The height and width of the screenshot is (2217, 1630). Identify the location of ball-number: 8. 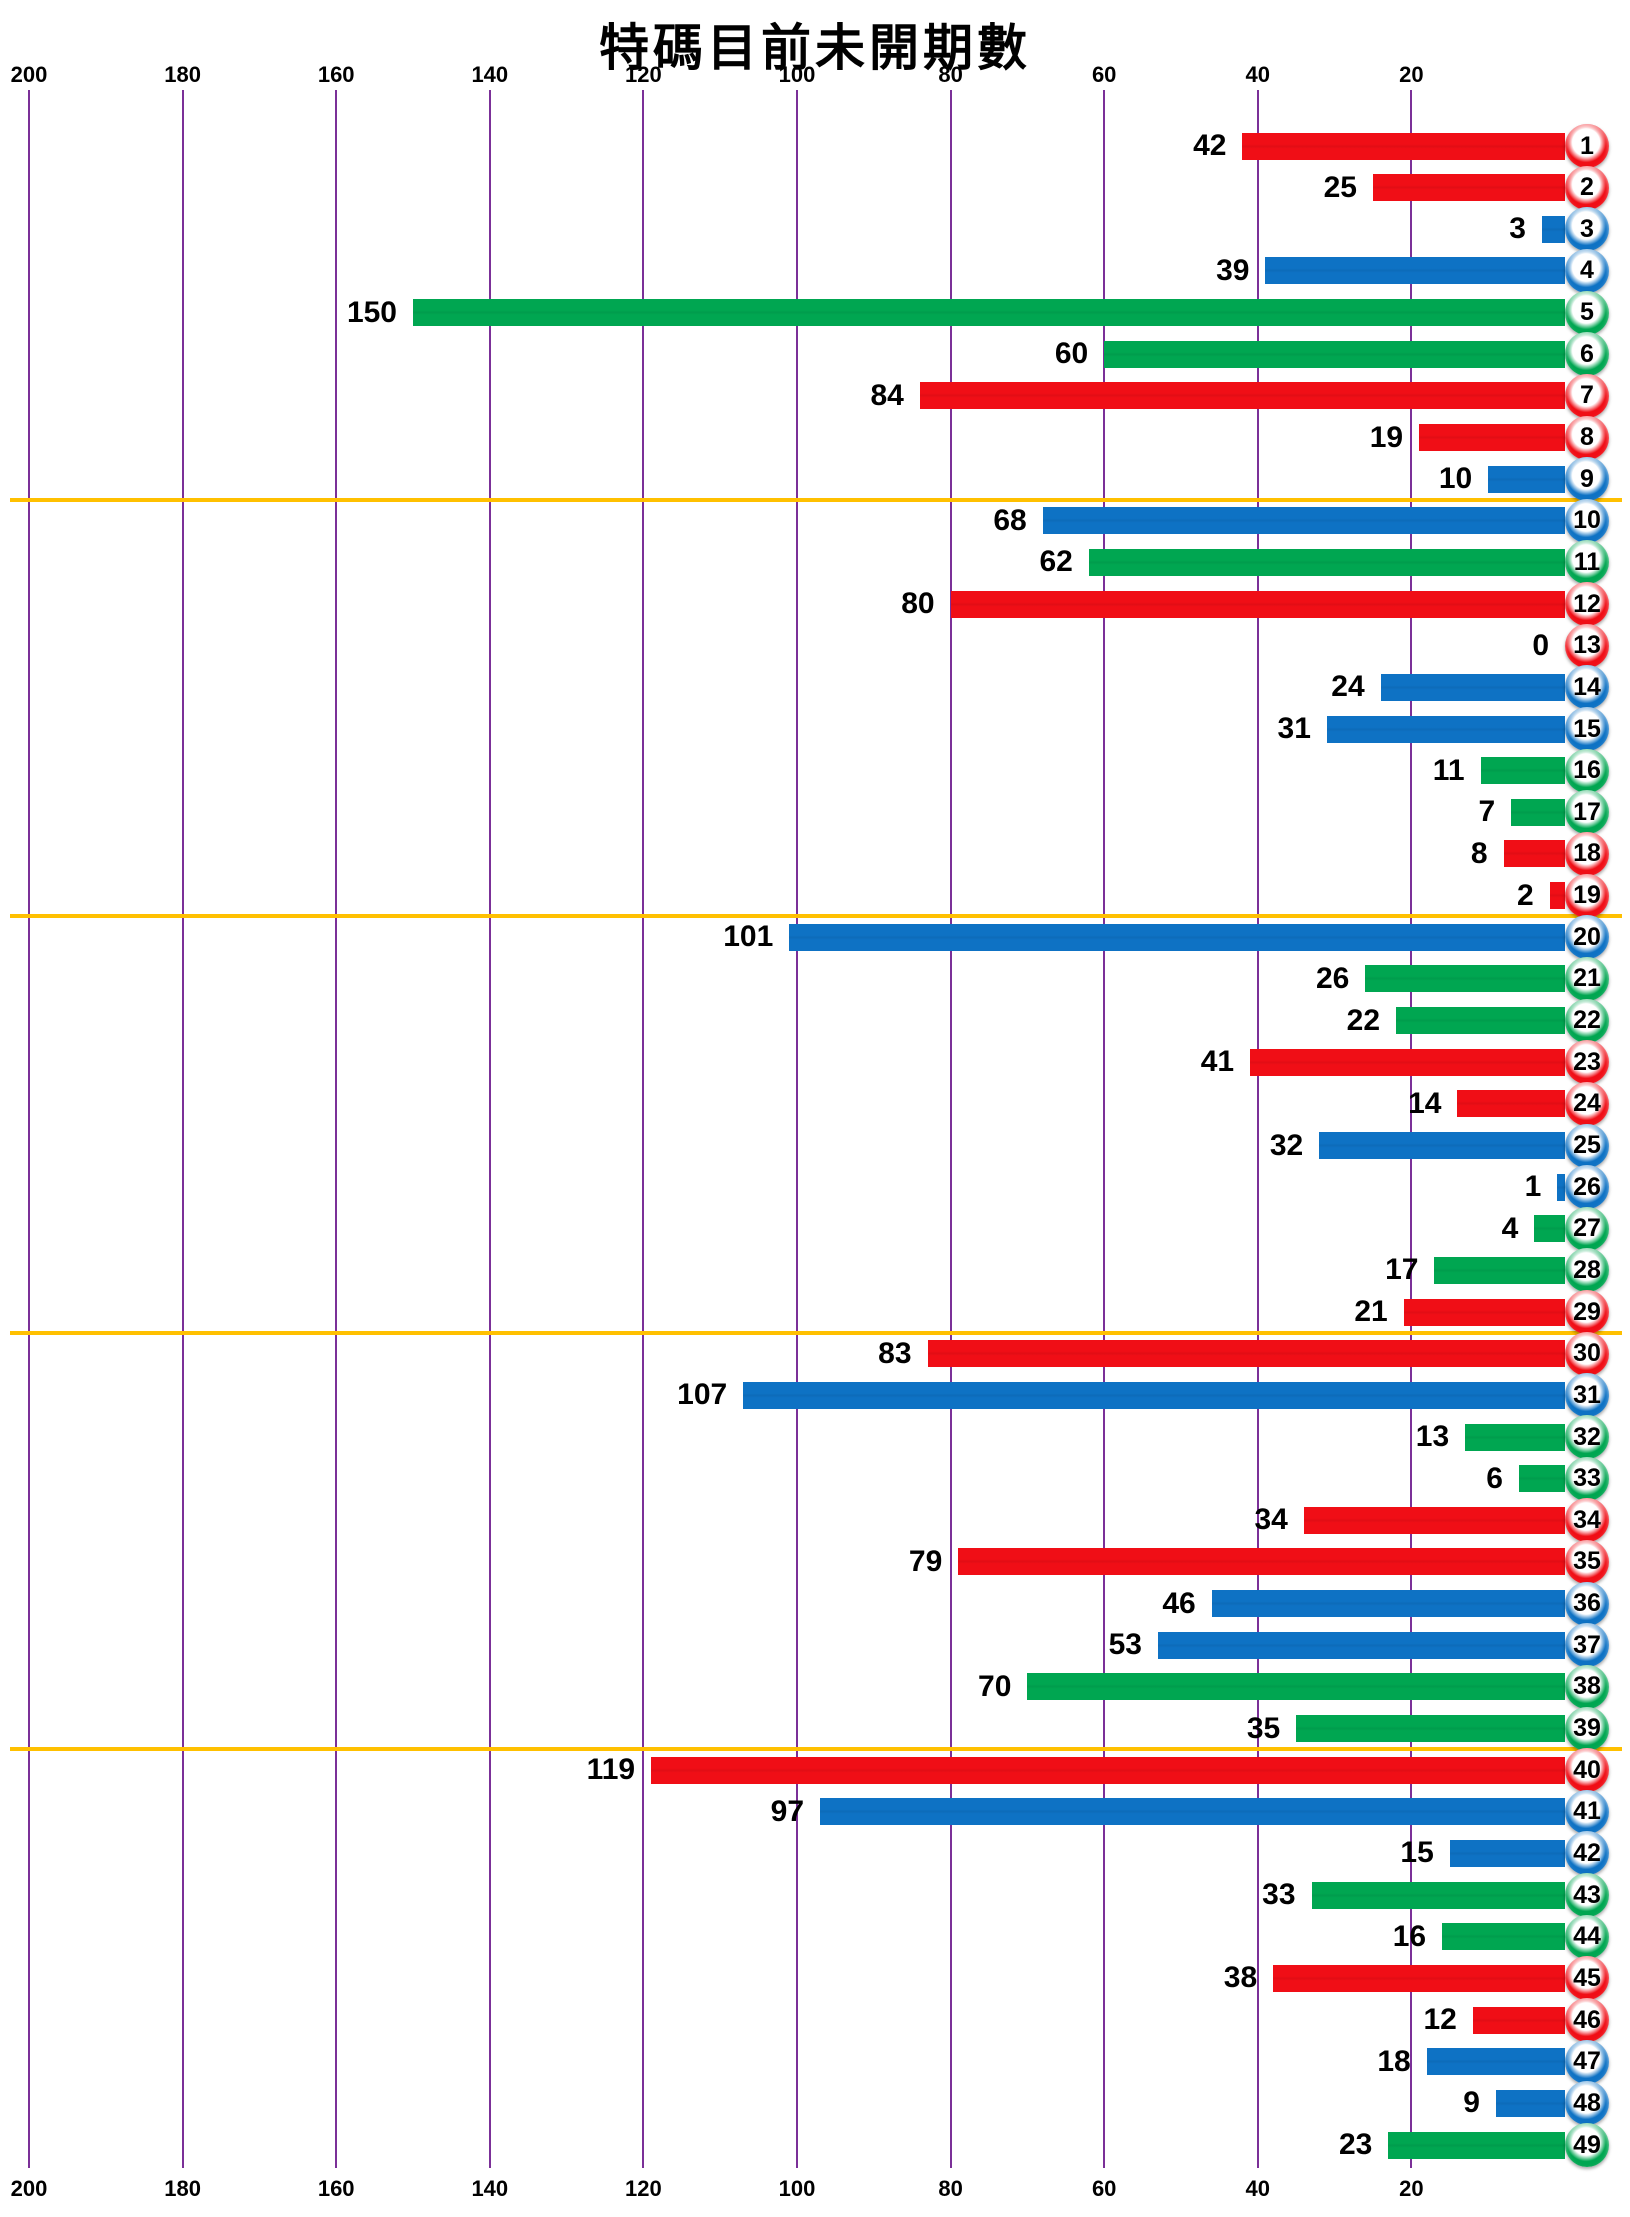
(1587, 437).